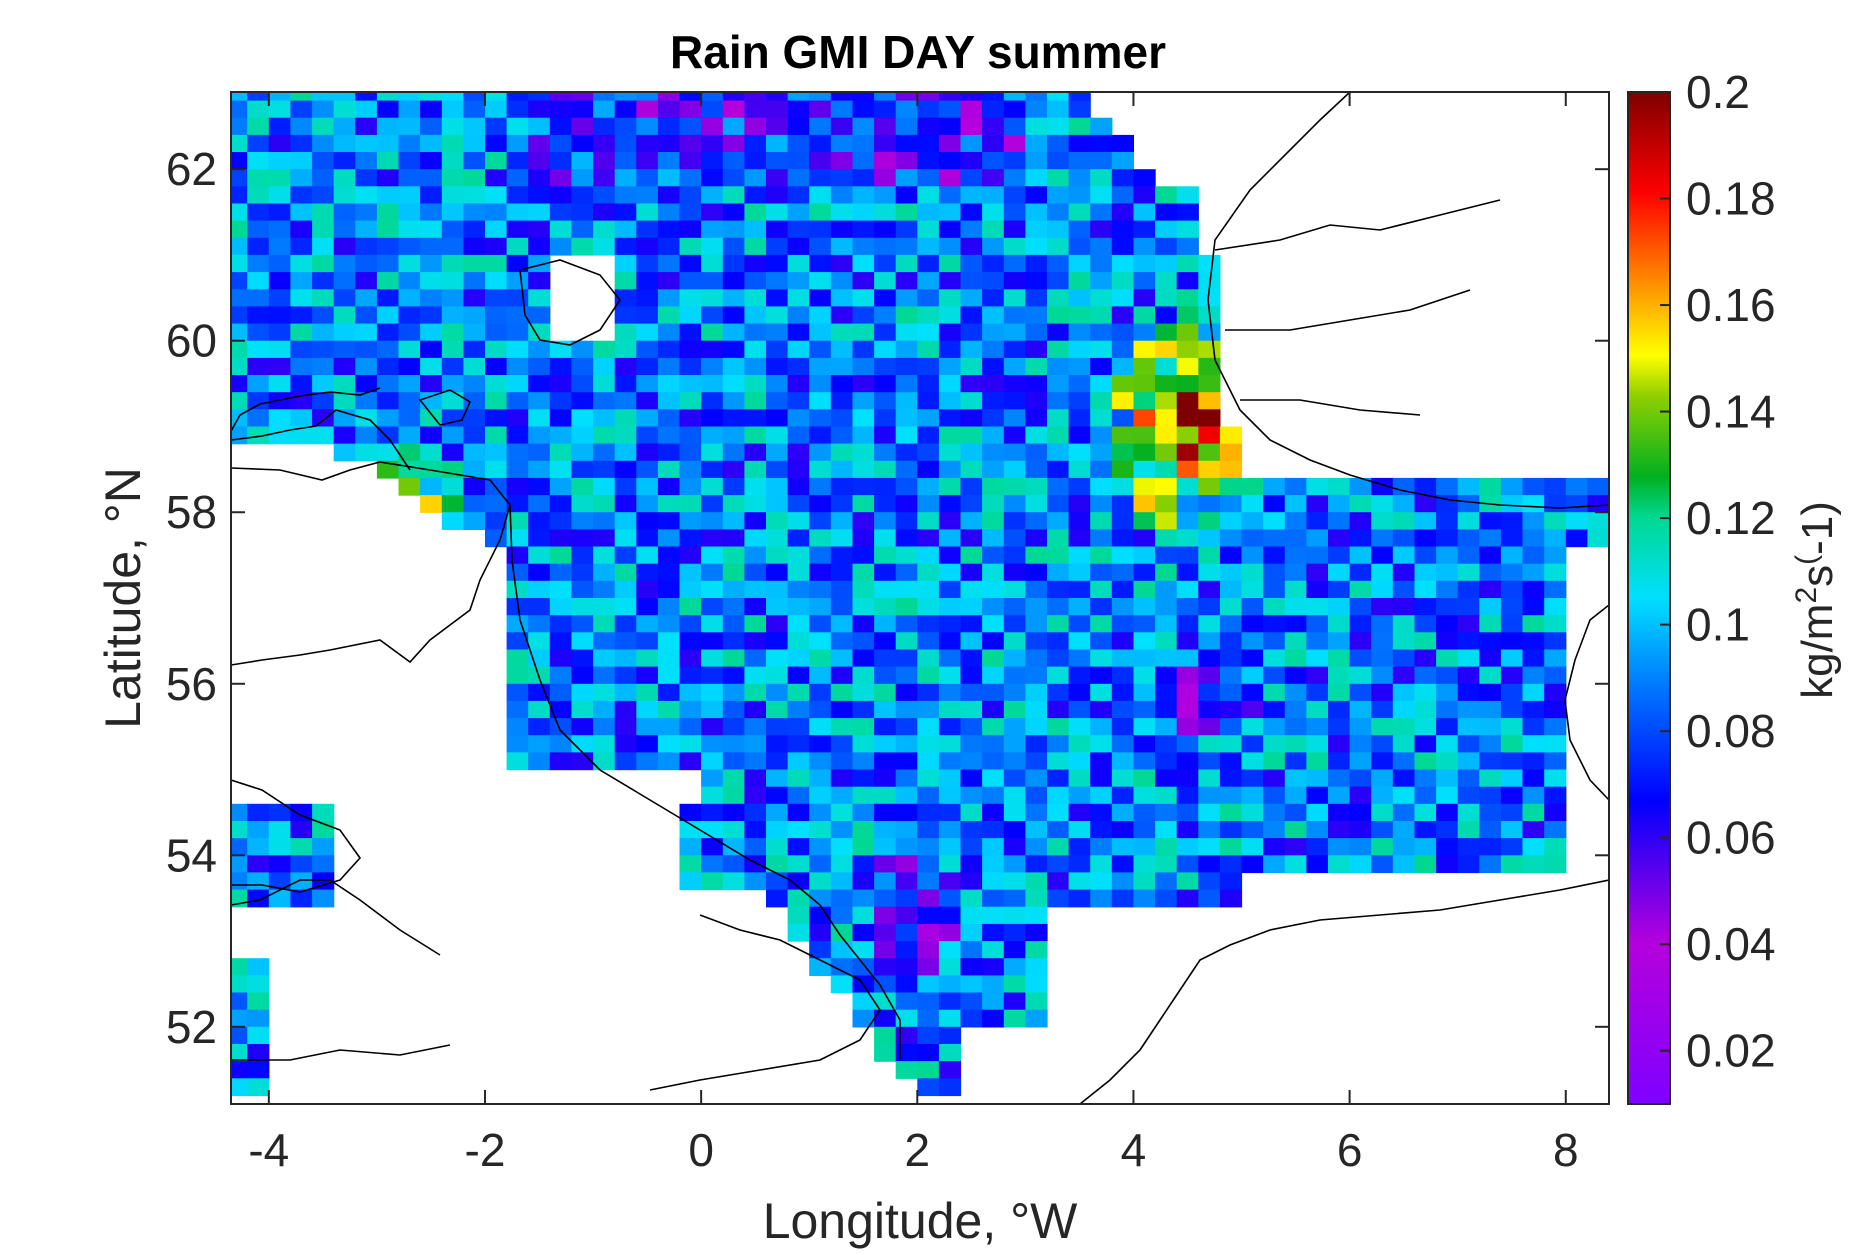 This screenshot has width=1875, height=1255. What do you see at coordinates (1817, 651) in the screenshot?
I see `colorbar-label-unit: kg/m` at bounding box center [1817, 651].